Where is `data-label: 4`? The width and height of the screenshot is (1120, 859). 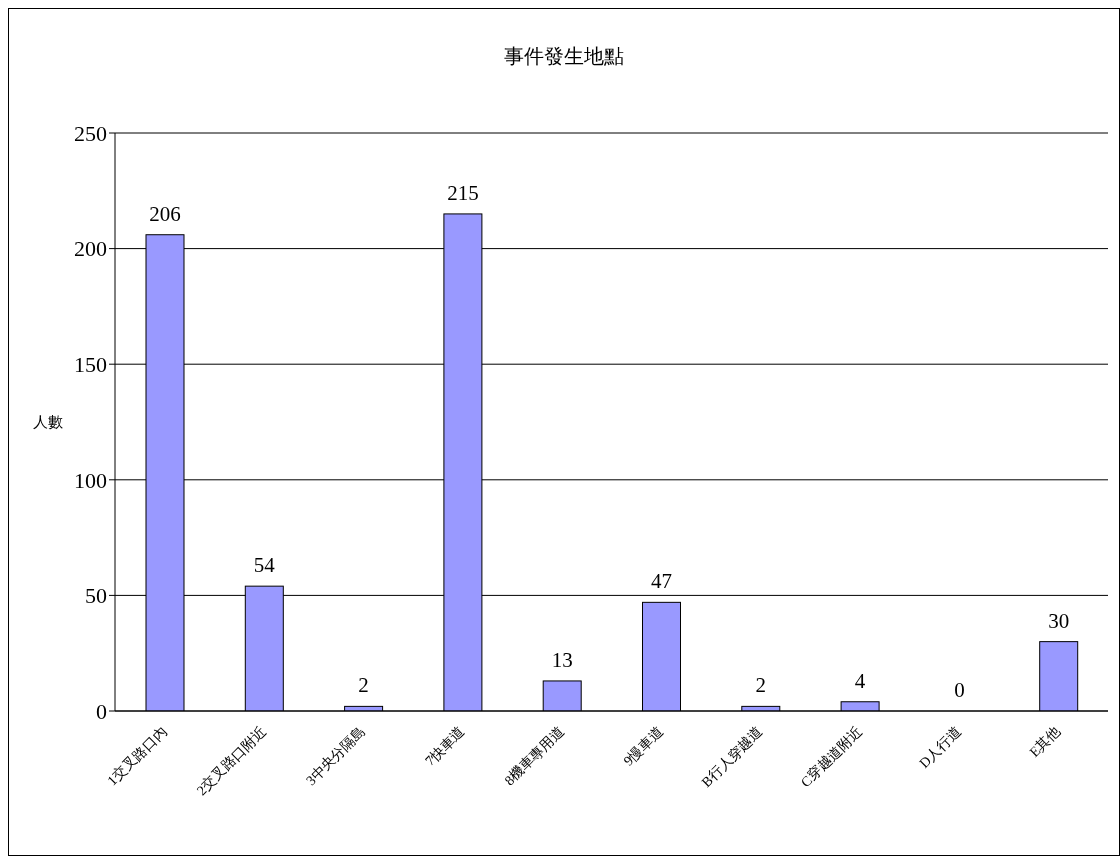 data-label: 4 is located at coordinates (860, 680).